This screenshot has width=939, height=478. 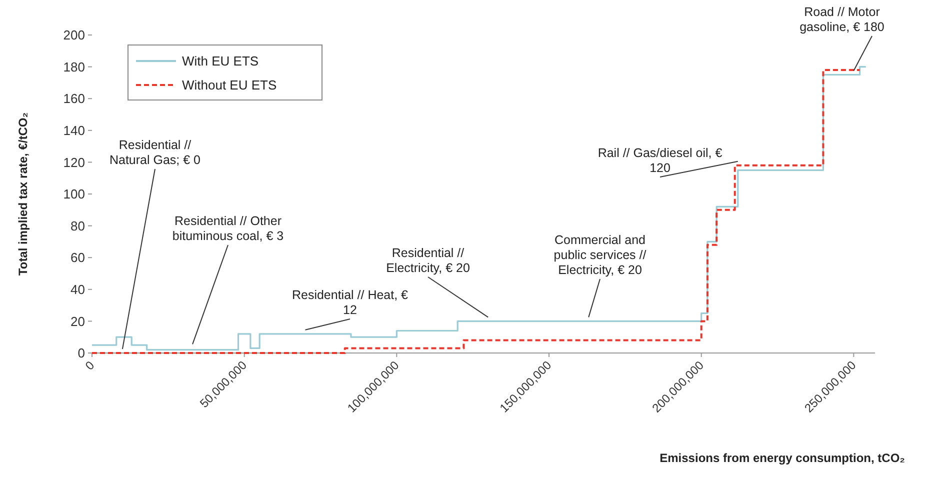 I want to click on annotation: Road // Motor gasoline, € 180, so click(x=842, y=19).